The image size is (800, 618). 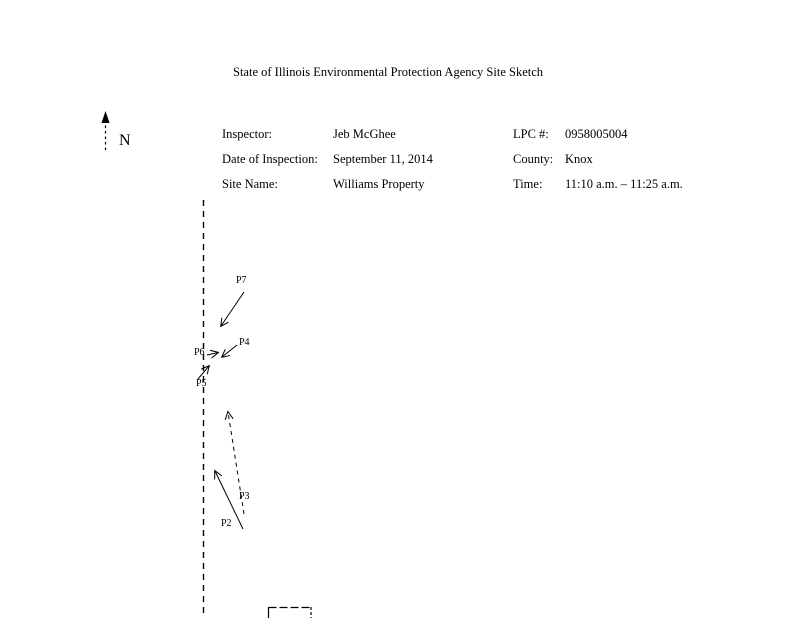 What do you see at coordinates (624, 184) in the screenshot?
I see `time-value: 11:10 a.m. – 11:25 a.m.` at bounding box center [624, 184].